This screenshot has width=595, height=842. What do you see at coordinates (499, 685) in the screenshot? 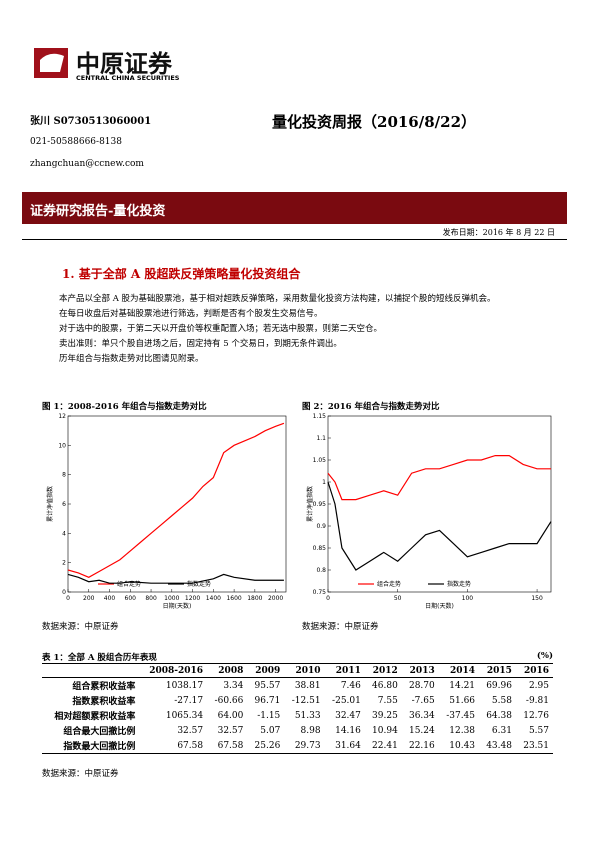
I see `table-cell: 69.96` at bounding box center [499, 685].